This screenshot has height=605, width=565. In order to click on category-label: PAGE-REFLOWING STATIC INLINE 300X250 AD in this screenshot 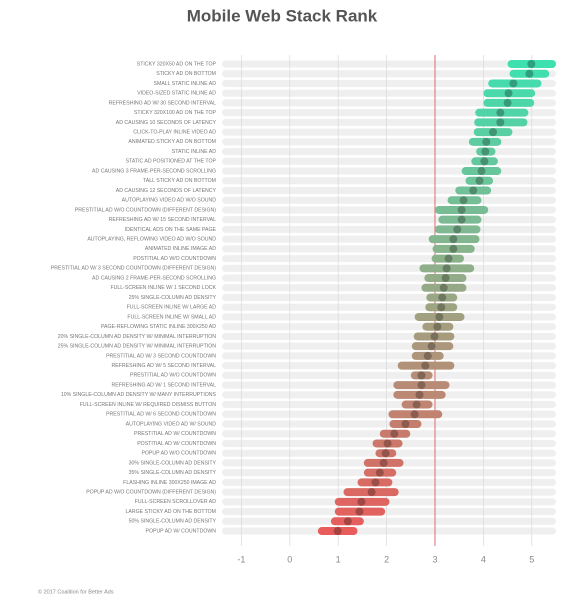, I will do `click(158, 327)`.